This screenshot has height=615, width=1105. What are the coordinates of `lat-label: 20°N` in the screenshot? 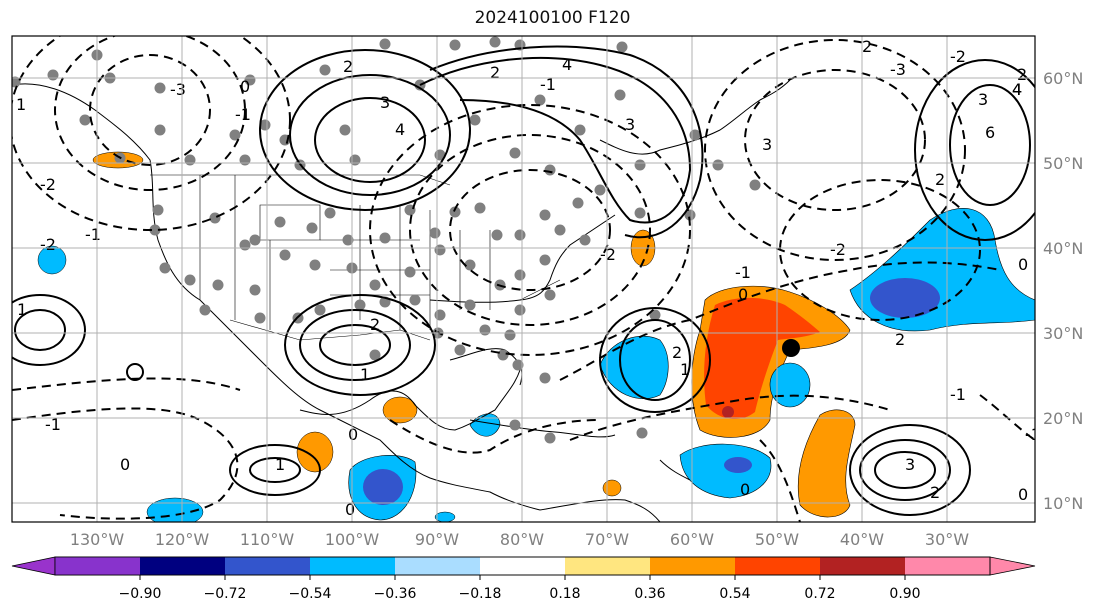 It's located at (1063, 418).